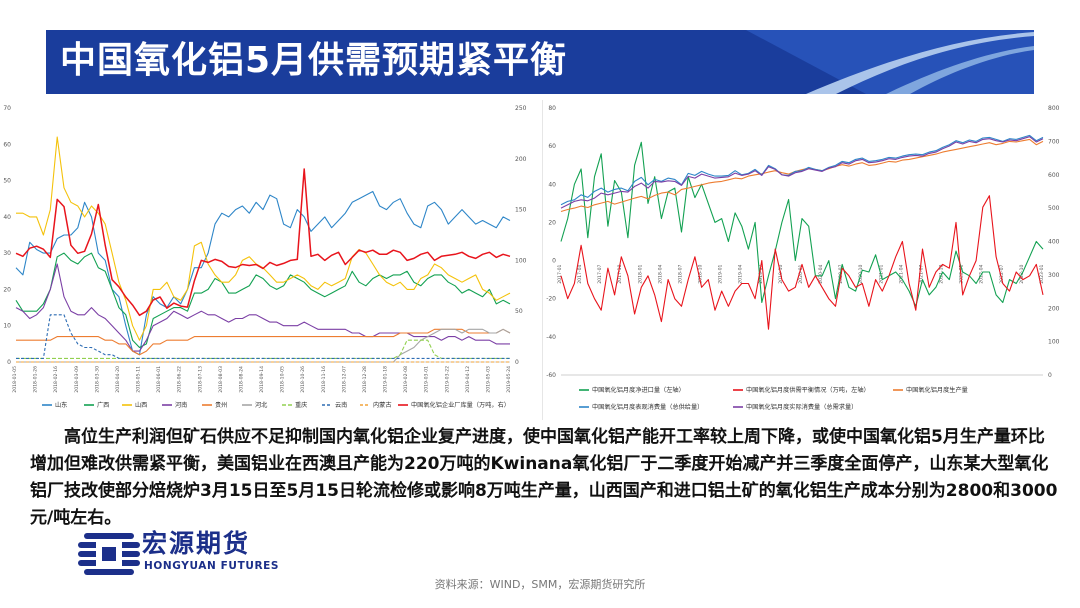  I want to click on company-logo: 宏源期货 HONGYUAN FUTURES, so click(198, 552).